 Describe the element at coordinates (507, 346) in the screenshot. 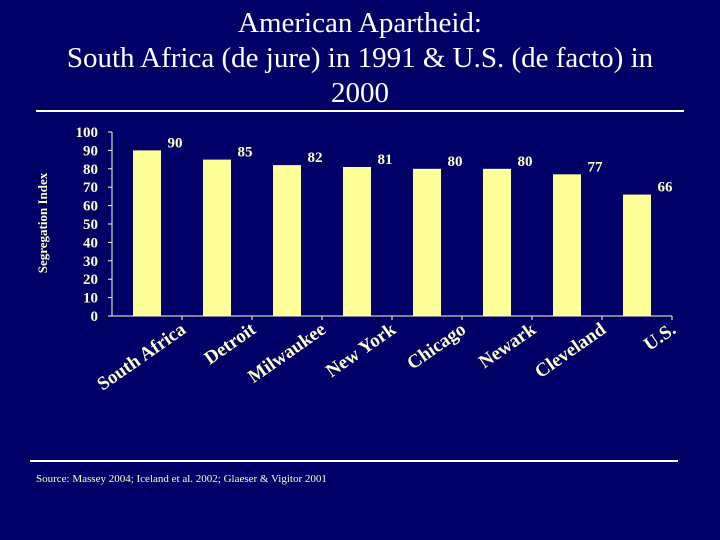

I see `x-category-label: Newark` at that location.